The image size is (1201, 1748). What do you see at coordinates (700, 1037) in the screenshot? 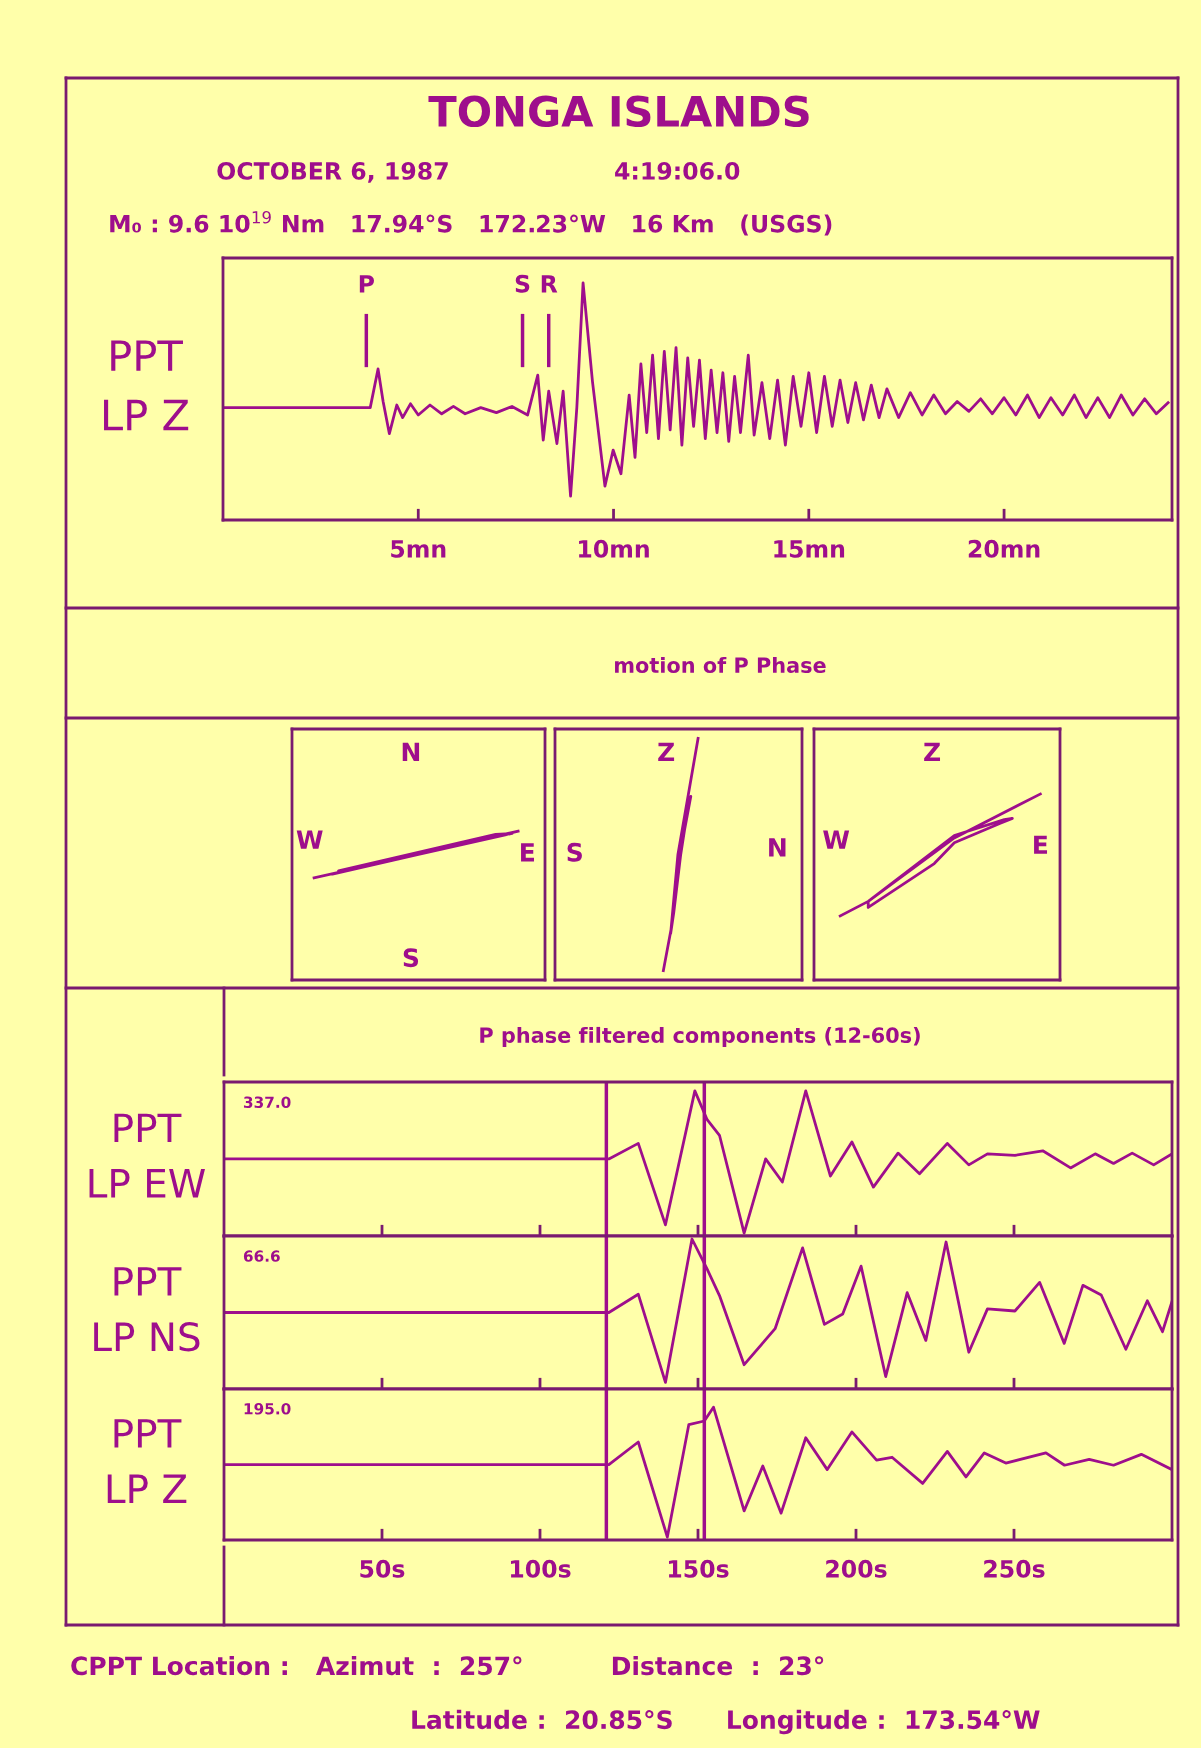
I see `chart-title: P phase filtered components (12-60s)` at bounding box center [700, 1037].